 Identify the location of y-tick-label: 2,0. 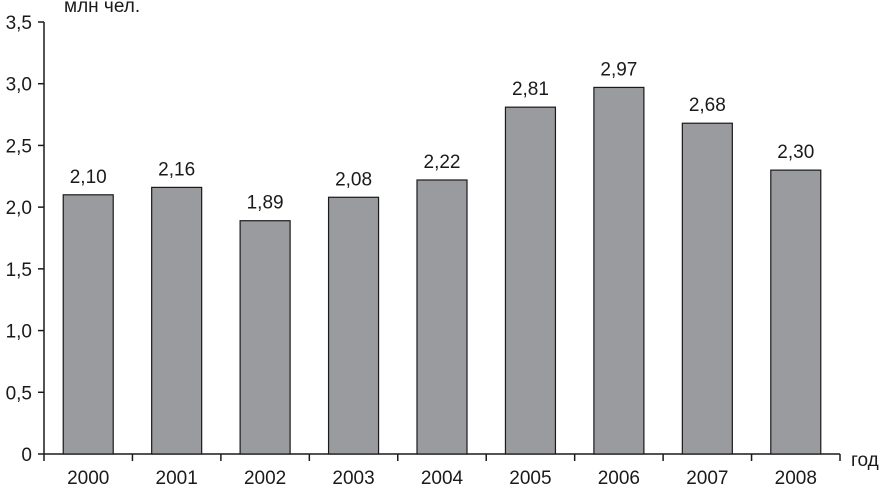
(19, 208).